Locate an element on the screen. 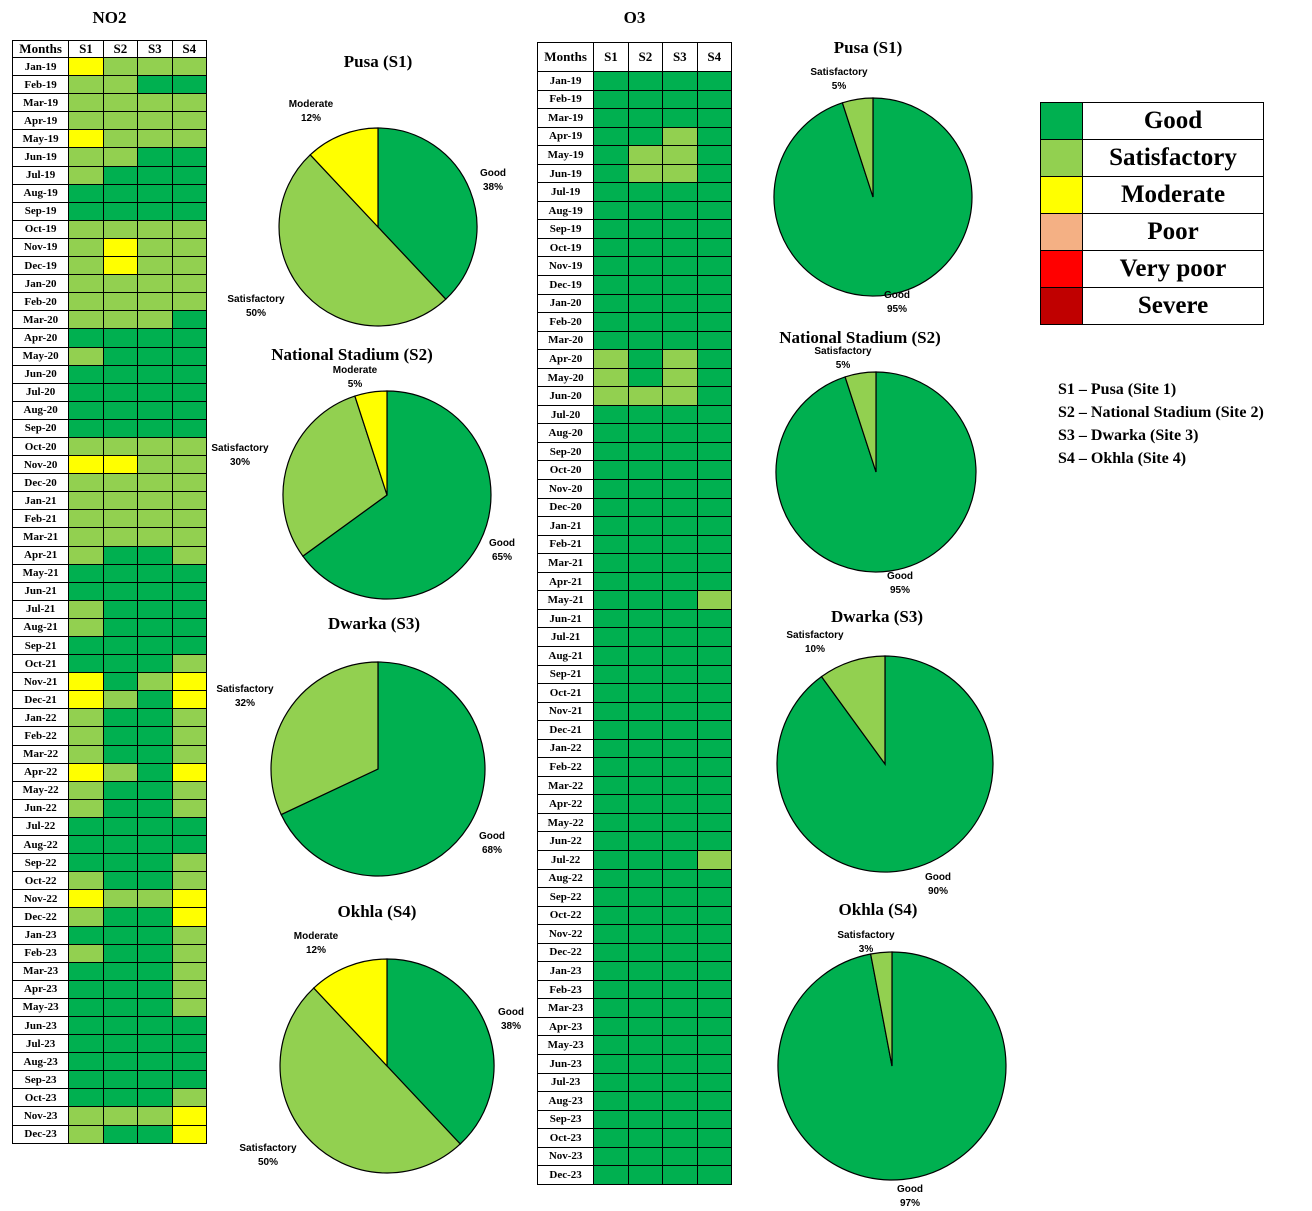 This screenshot has width=1312, height=1211. table-row: Apr-19 is located at coordinates (109, 121).